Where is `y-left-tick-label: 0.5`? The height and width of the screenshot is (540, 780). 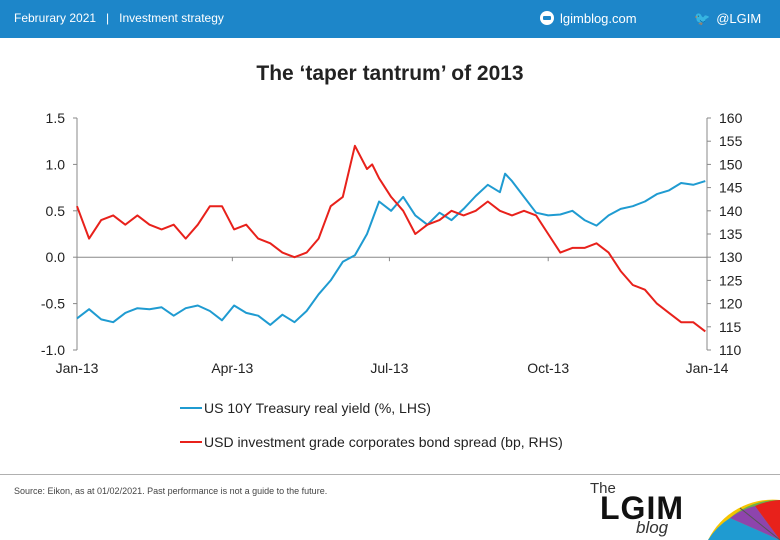
y-left-tick-label: 0.5 is located at coordinates (56, 211).